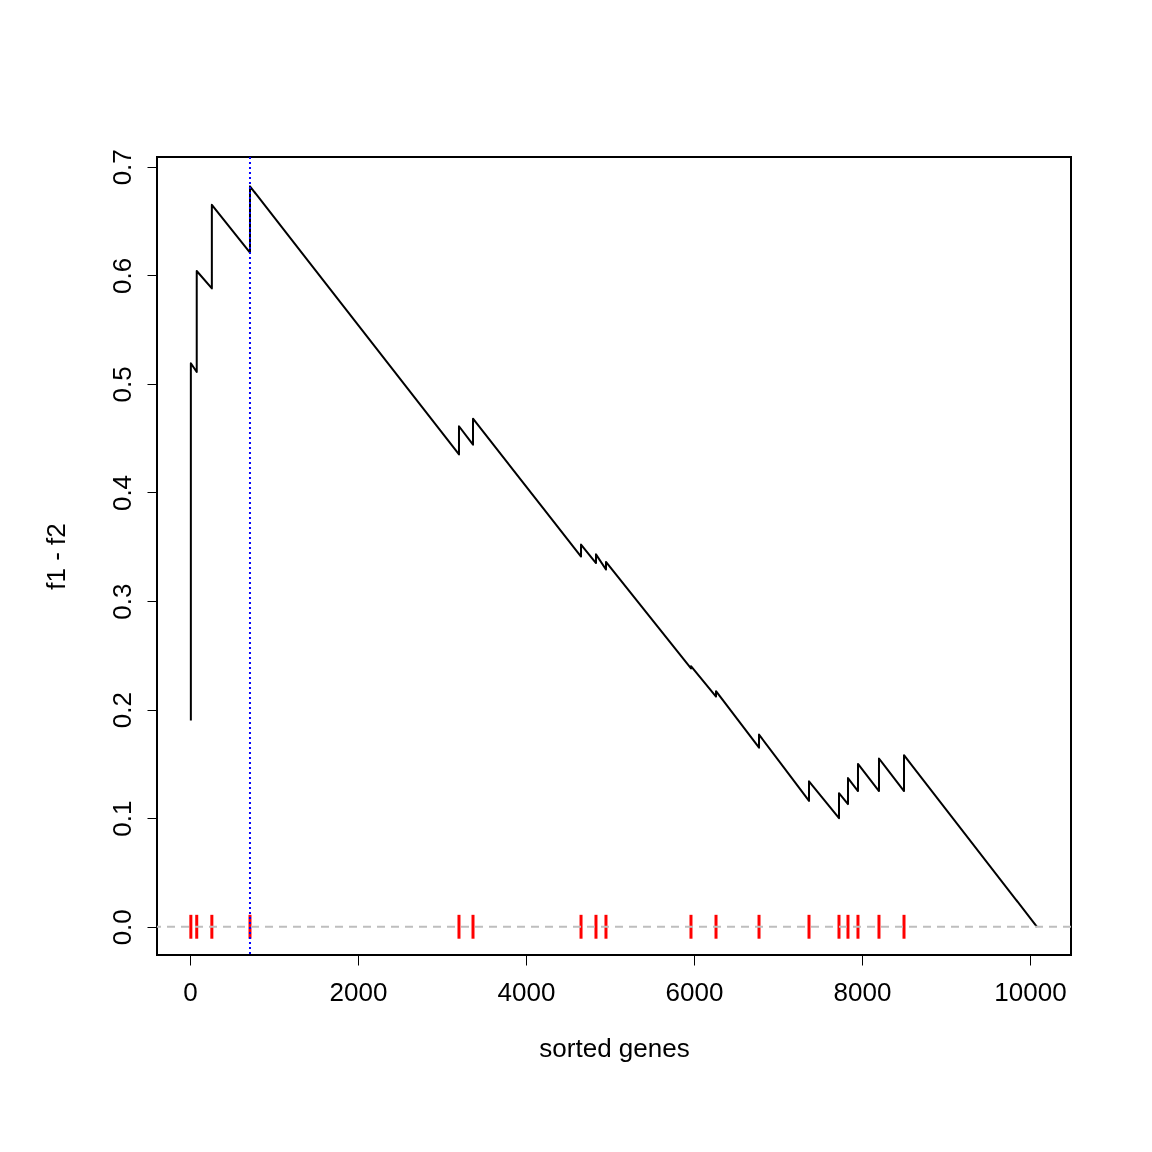 The image size is (1152, 1152). What do you see at coordinates (121, 493) in the screenshot?
I see `y-tick-label: 0.4` at bounding box center [121, 493].